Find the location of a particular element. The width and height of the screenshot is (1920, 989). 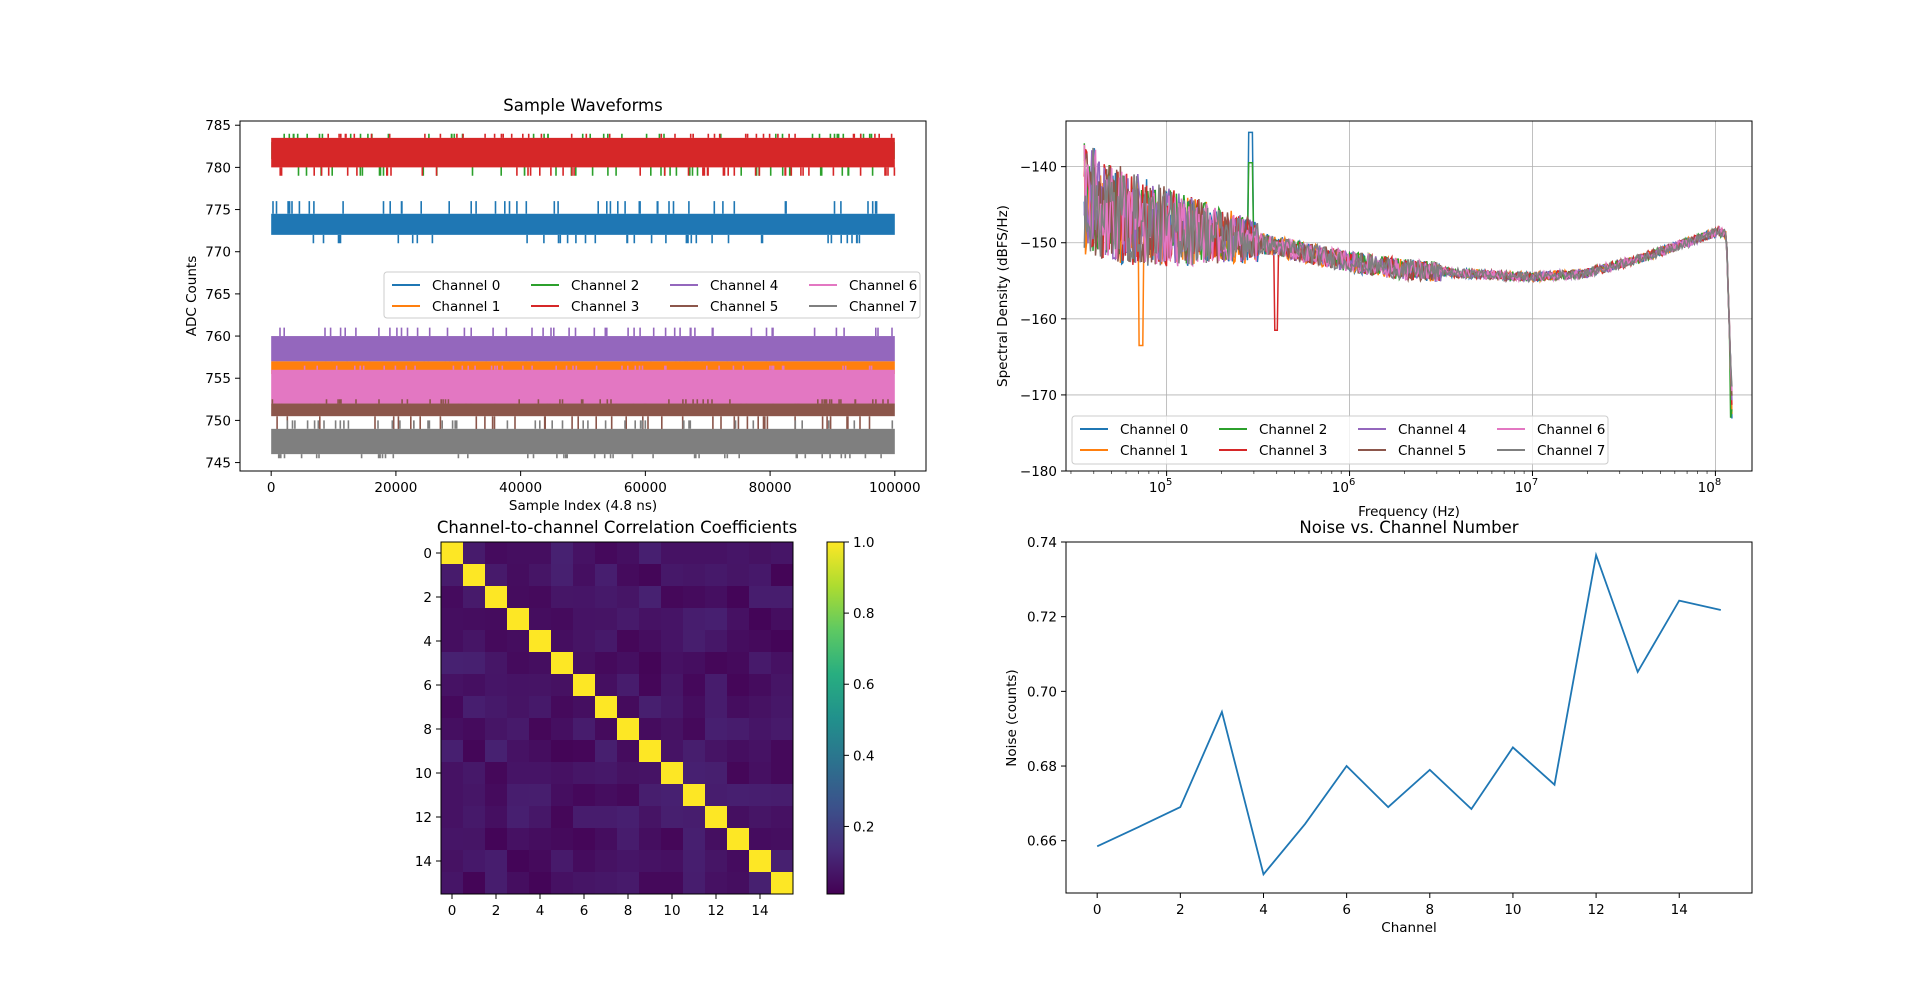

legend-label: Channel 4 is located at coordinates (1432, 430).